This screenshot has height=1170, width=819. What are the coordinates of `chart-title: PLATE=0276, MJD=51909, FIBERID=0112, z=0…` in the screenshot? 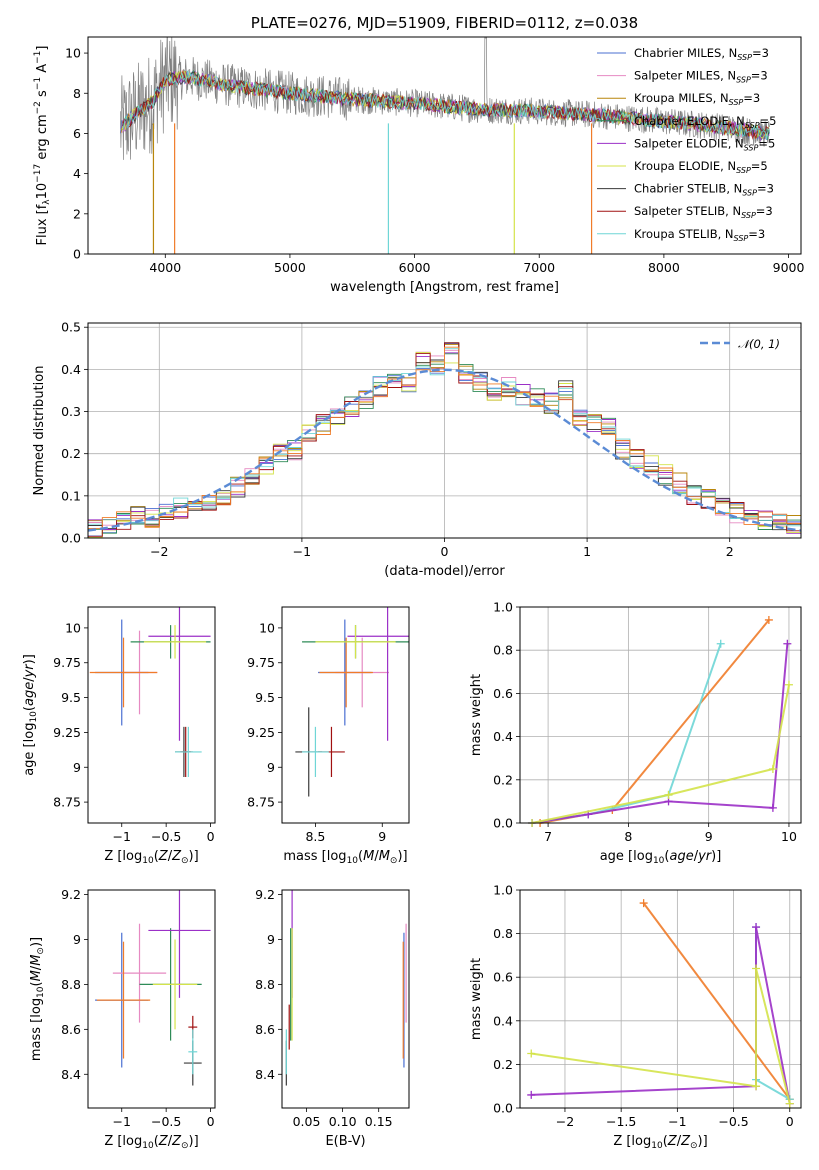 It's located at (444, 23).